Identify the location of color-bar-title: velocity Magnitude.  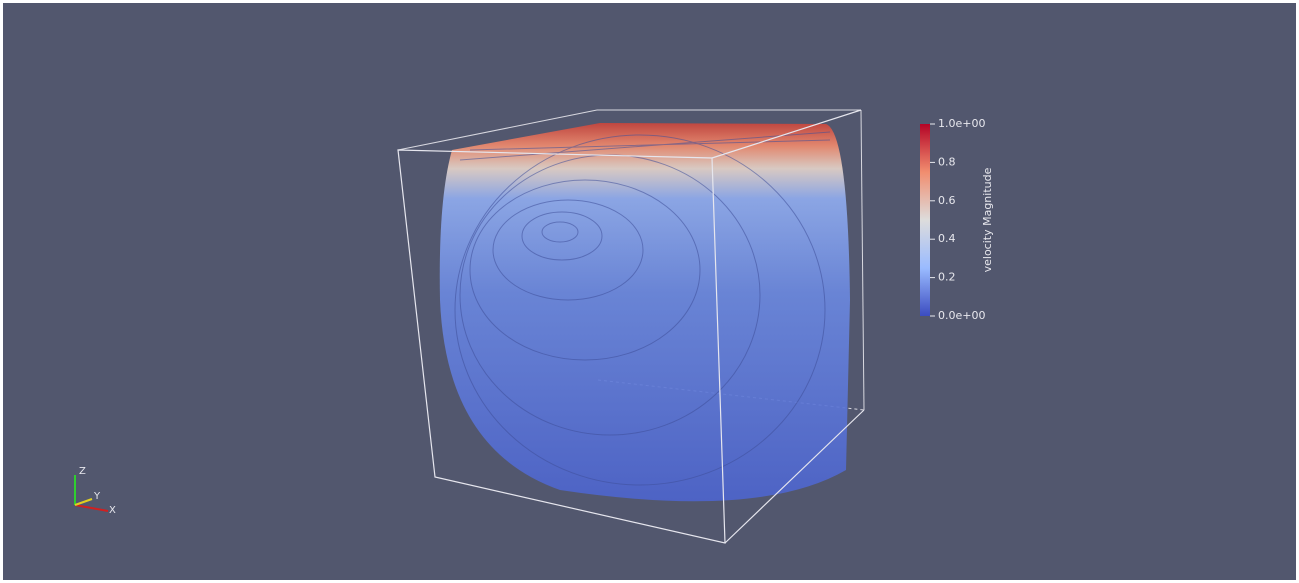
(987, 219).